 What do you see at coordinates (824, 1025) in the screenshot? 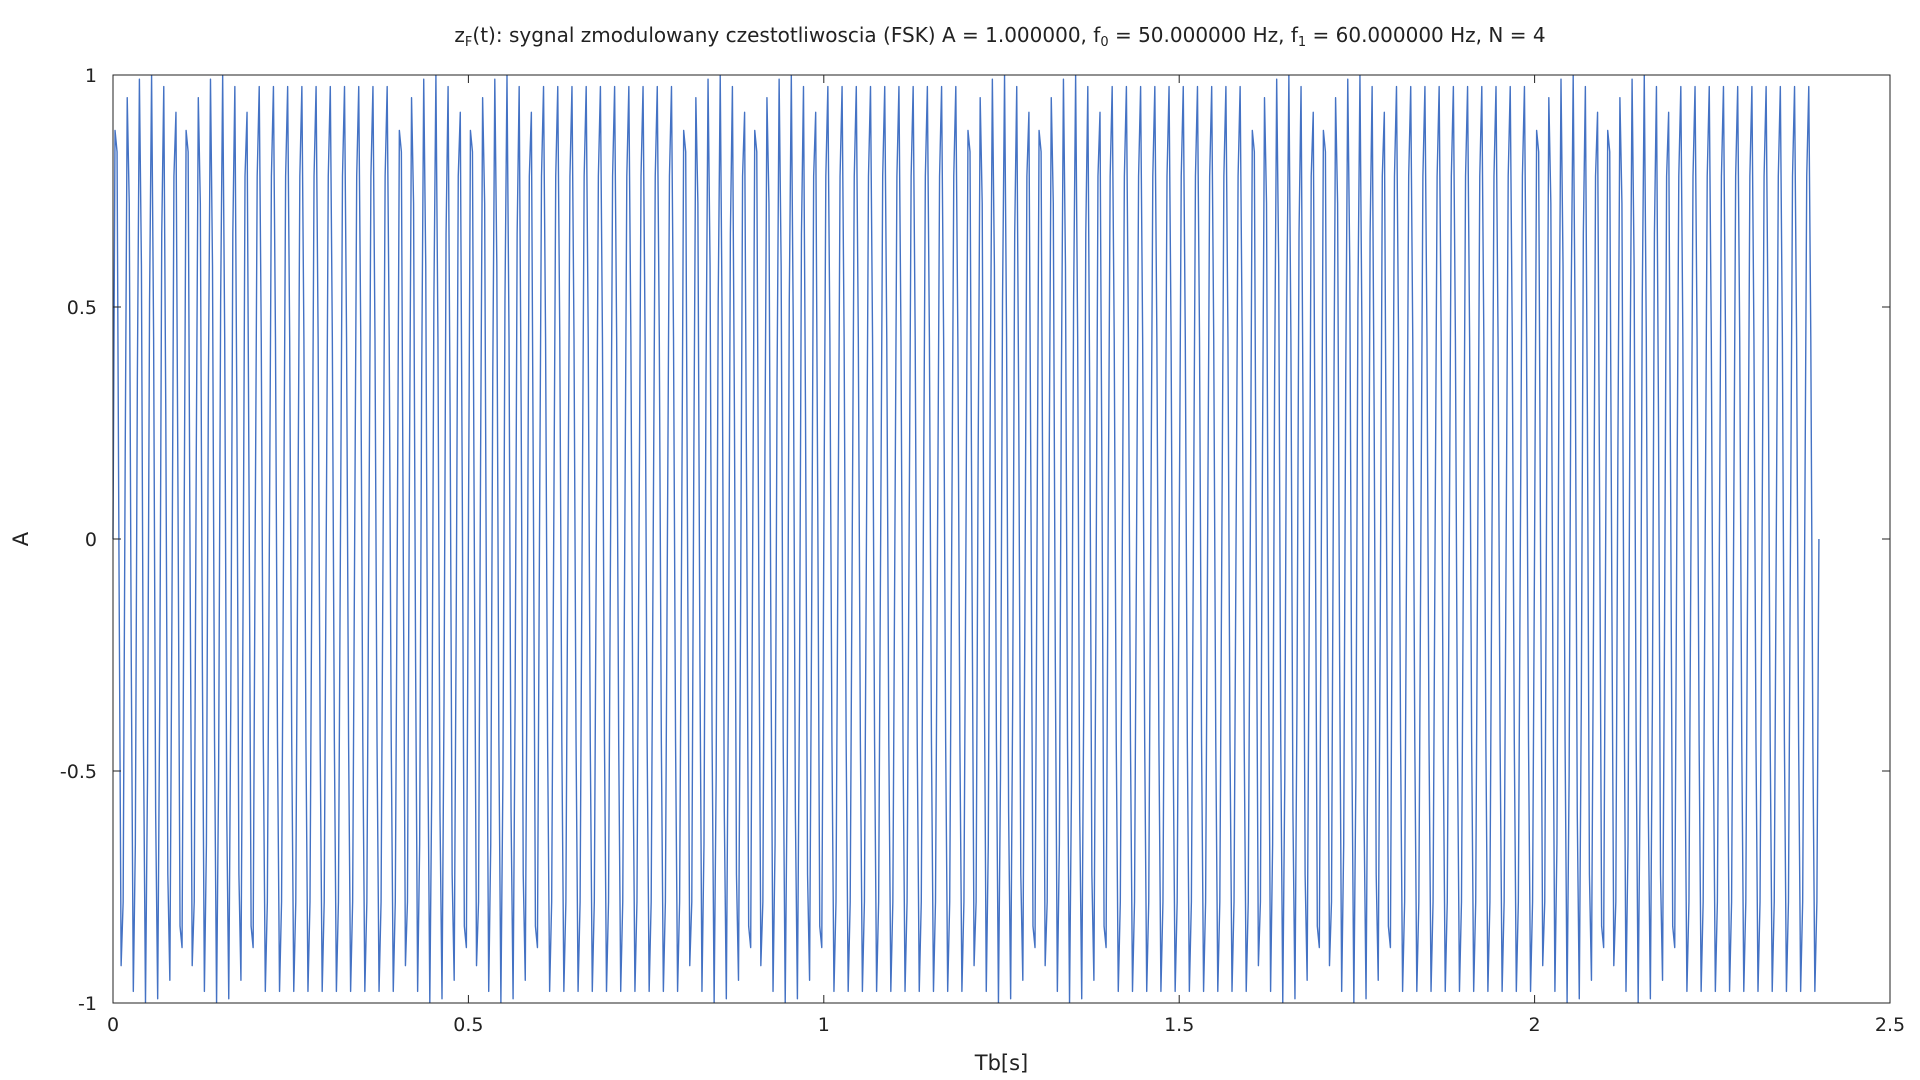
I see `x-tick-label: 1` at bounding box center [824, 1025].